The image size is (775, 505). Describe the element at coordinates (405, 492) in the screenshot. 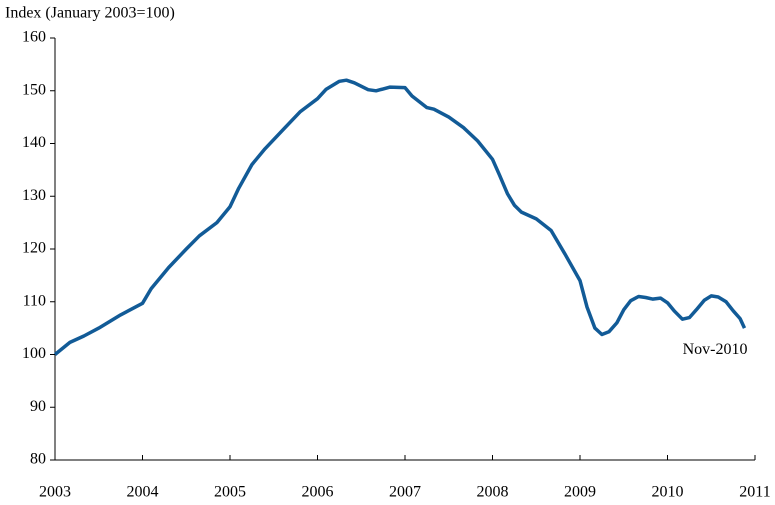

I see `x-tick-label: 2007` at that location.